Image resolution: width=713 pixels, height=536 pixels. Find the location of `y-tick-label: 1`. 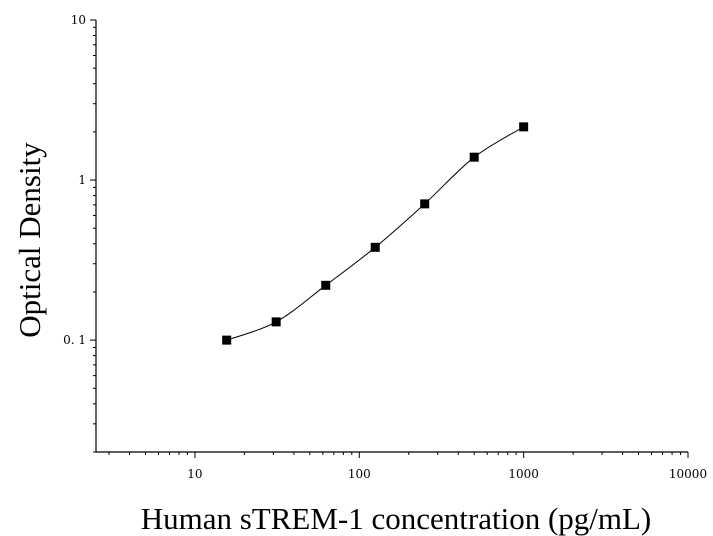

y-tick-label: 1 is located at coordinates (82, 180).